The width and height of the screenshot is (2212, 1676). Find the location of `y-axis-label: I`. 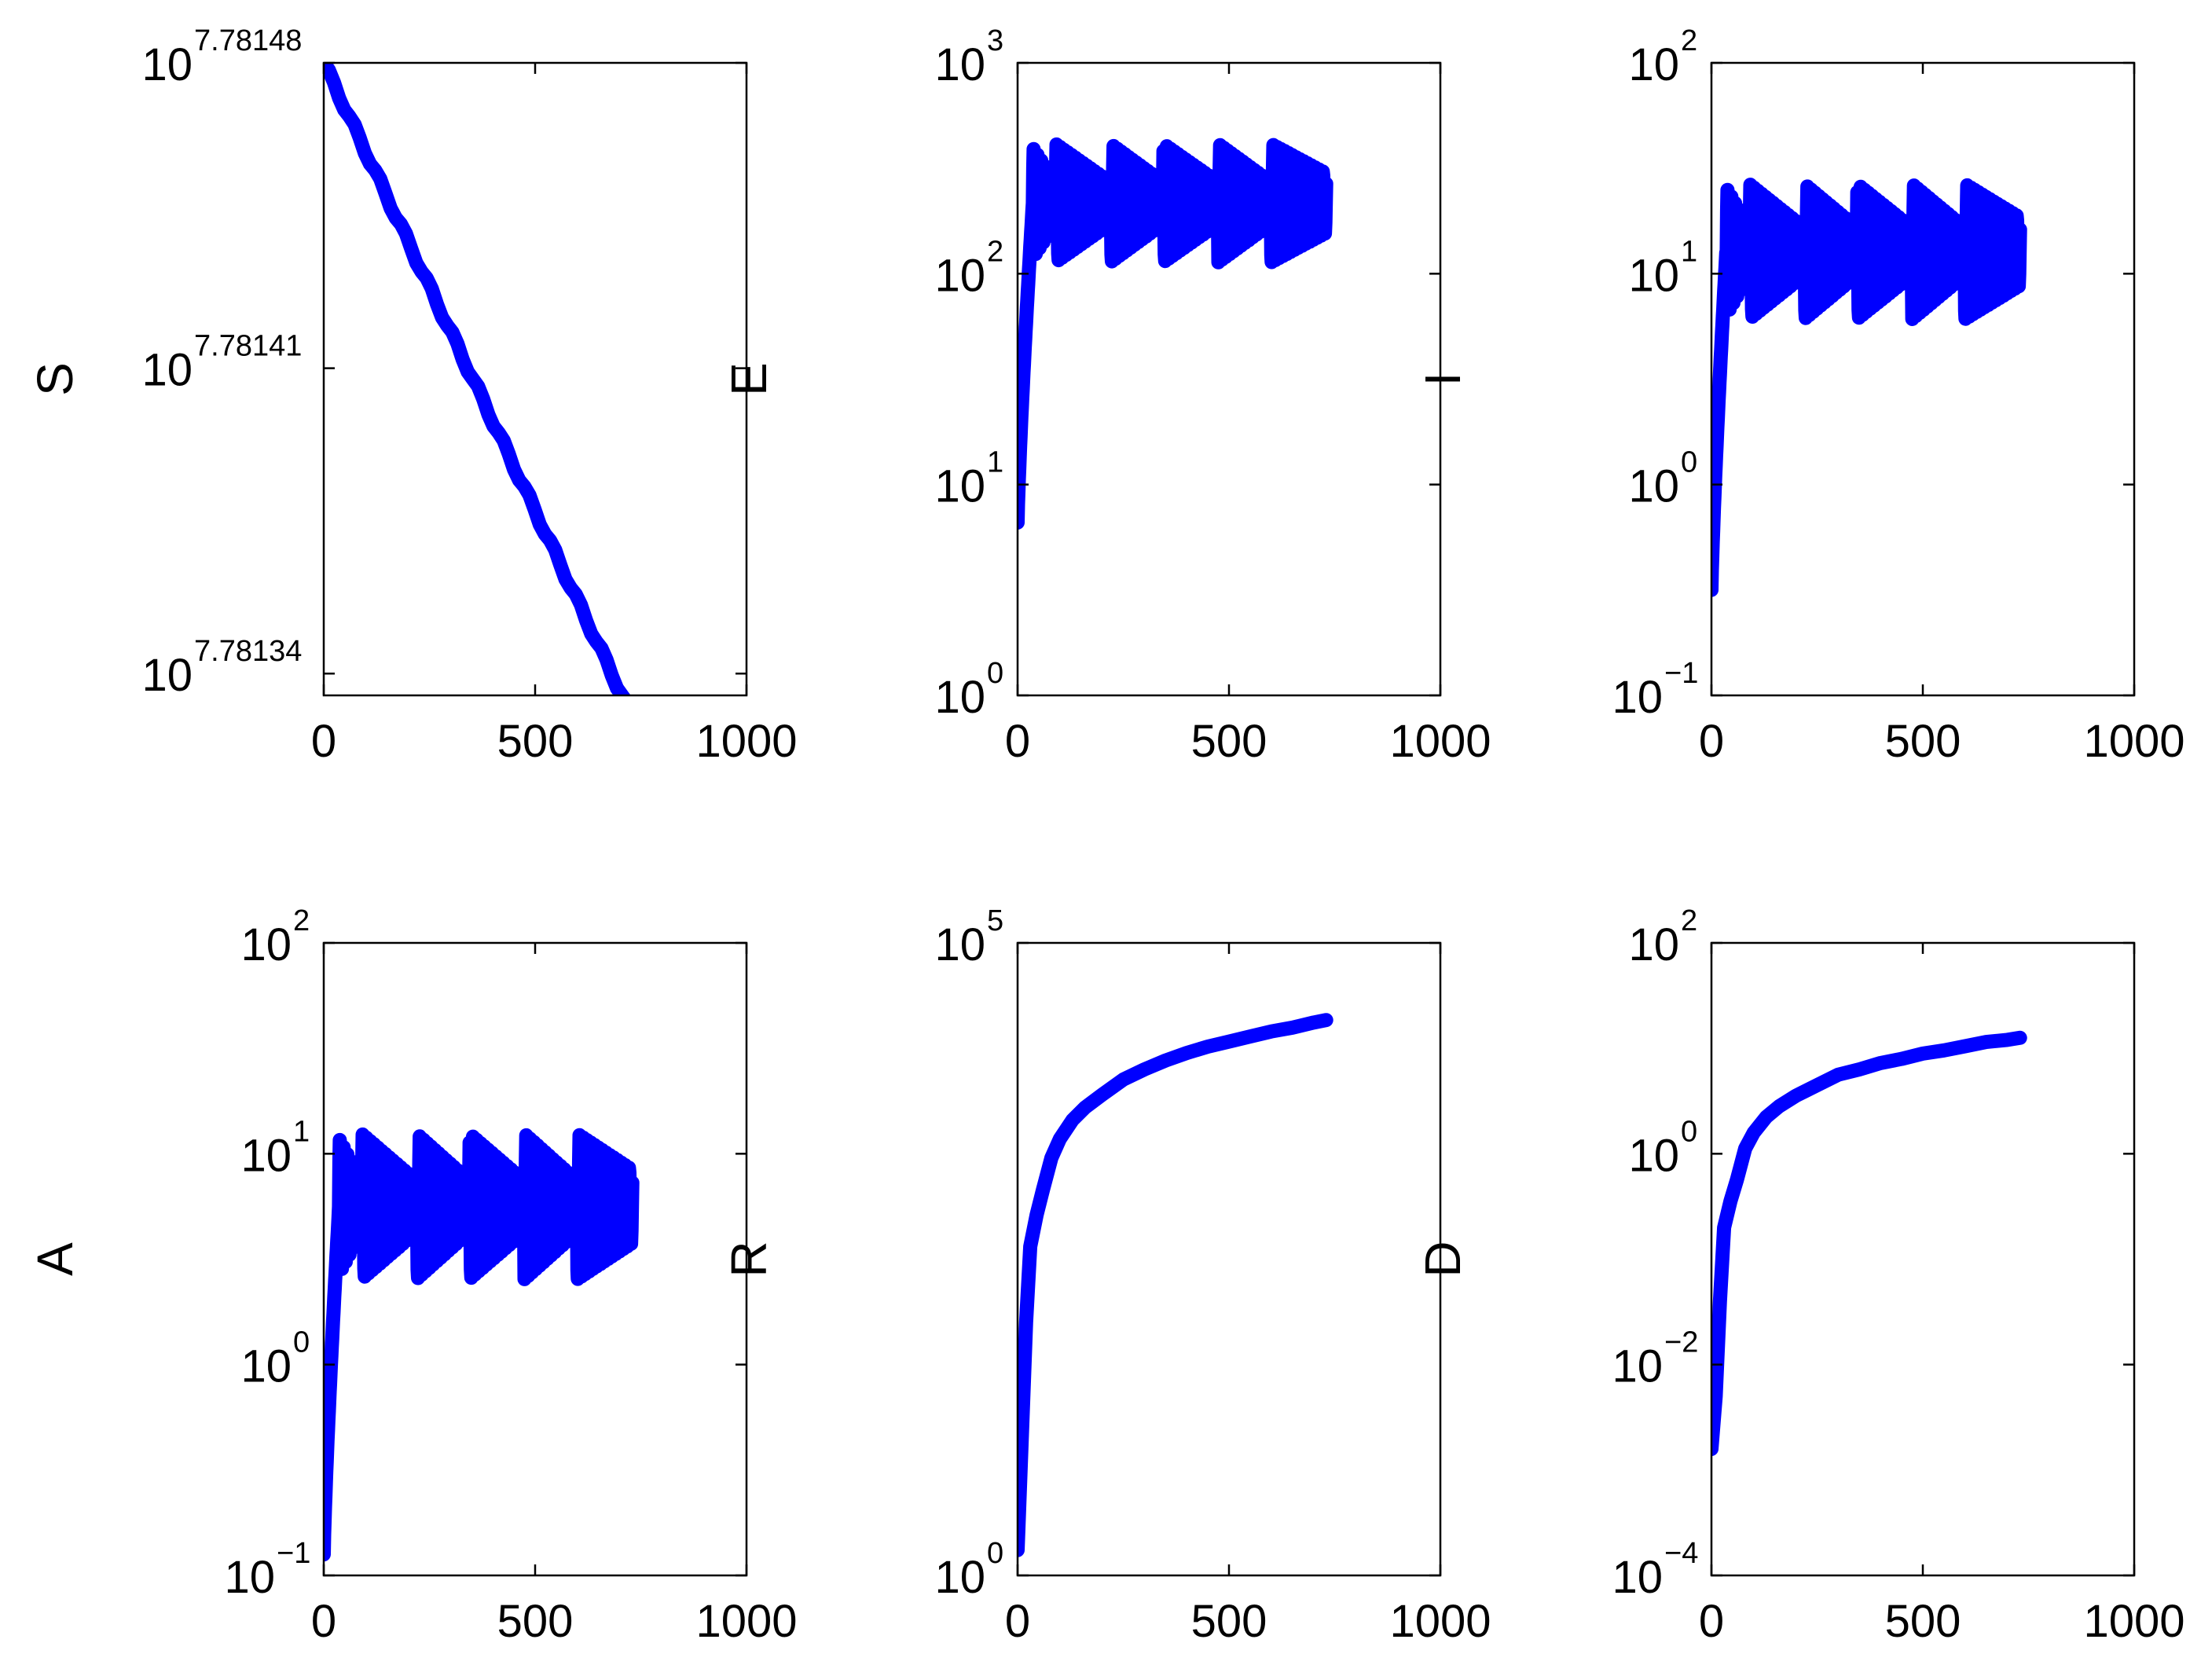

y-axis-label: I is located at coordinates (1442, 380).